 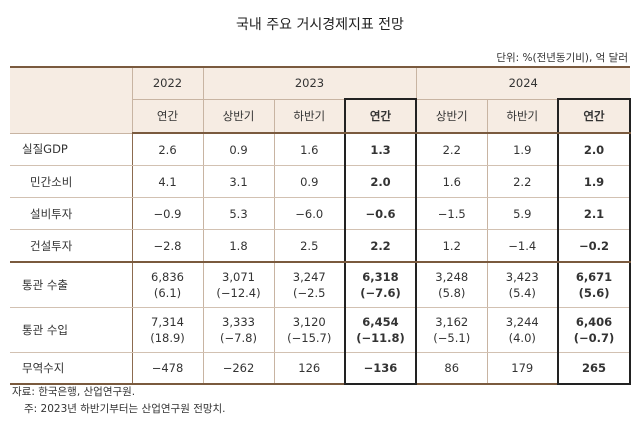 I want to click on table-row: 설비투자 −0.9 5.3 −6.0 −0.6 −1.5 5.9 2.1, so click(x=321, y=213).